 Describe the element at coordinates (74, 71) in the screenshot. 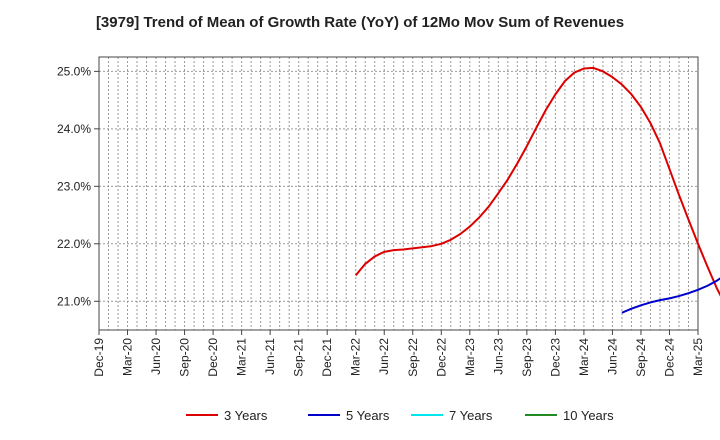

I see `y-tick-label: 25.0%` at that location.